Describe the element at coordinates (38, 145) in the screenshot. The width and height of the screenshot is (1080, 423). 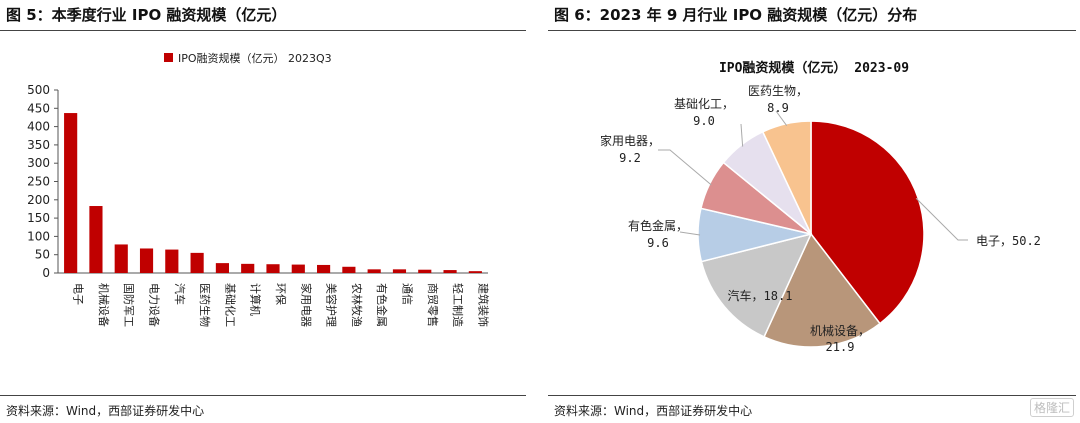
I see `y-tick-label: 350` at that location.